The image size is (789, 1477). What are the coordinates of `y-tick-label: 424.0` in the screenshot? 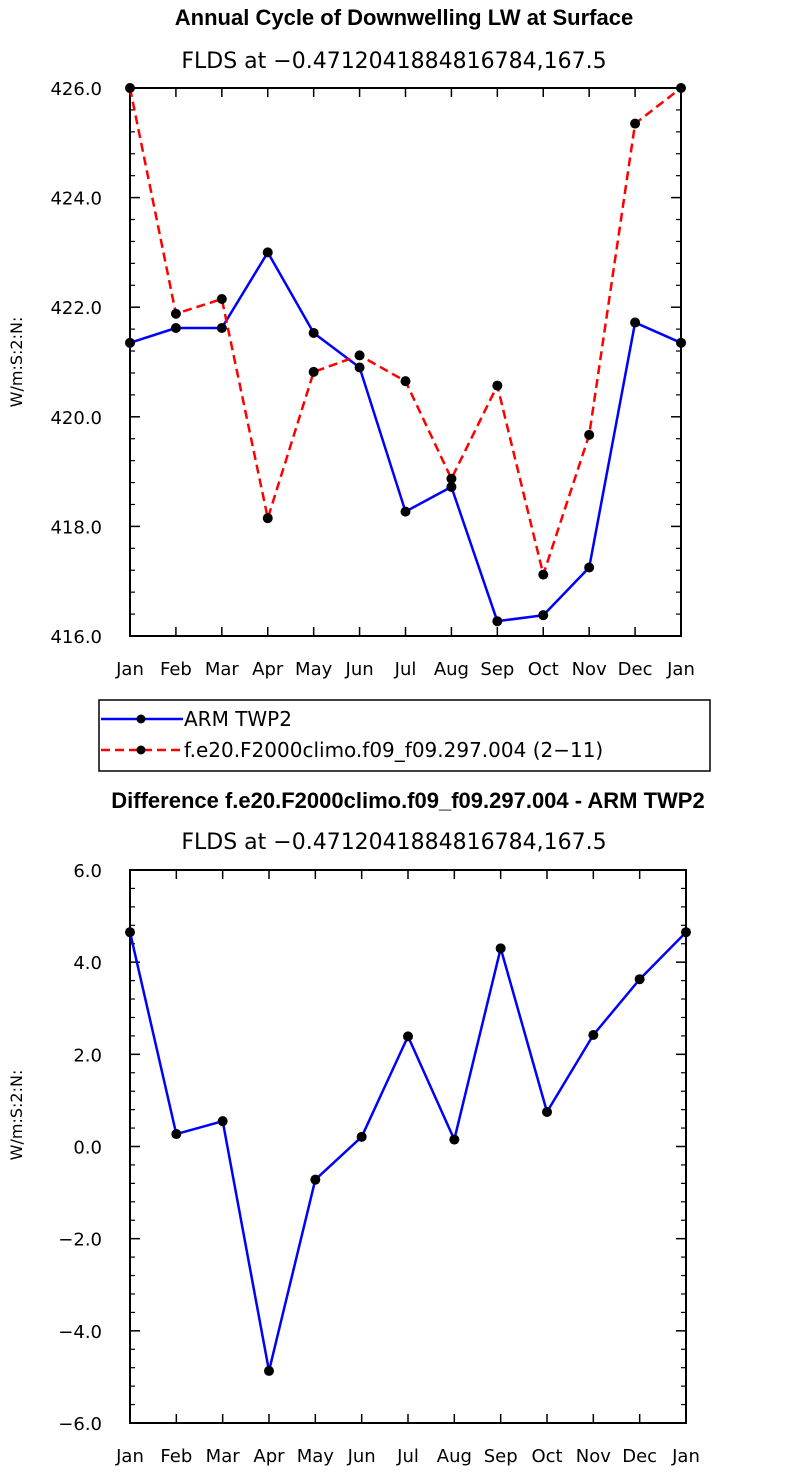 It's located at (76, 199).